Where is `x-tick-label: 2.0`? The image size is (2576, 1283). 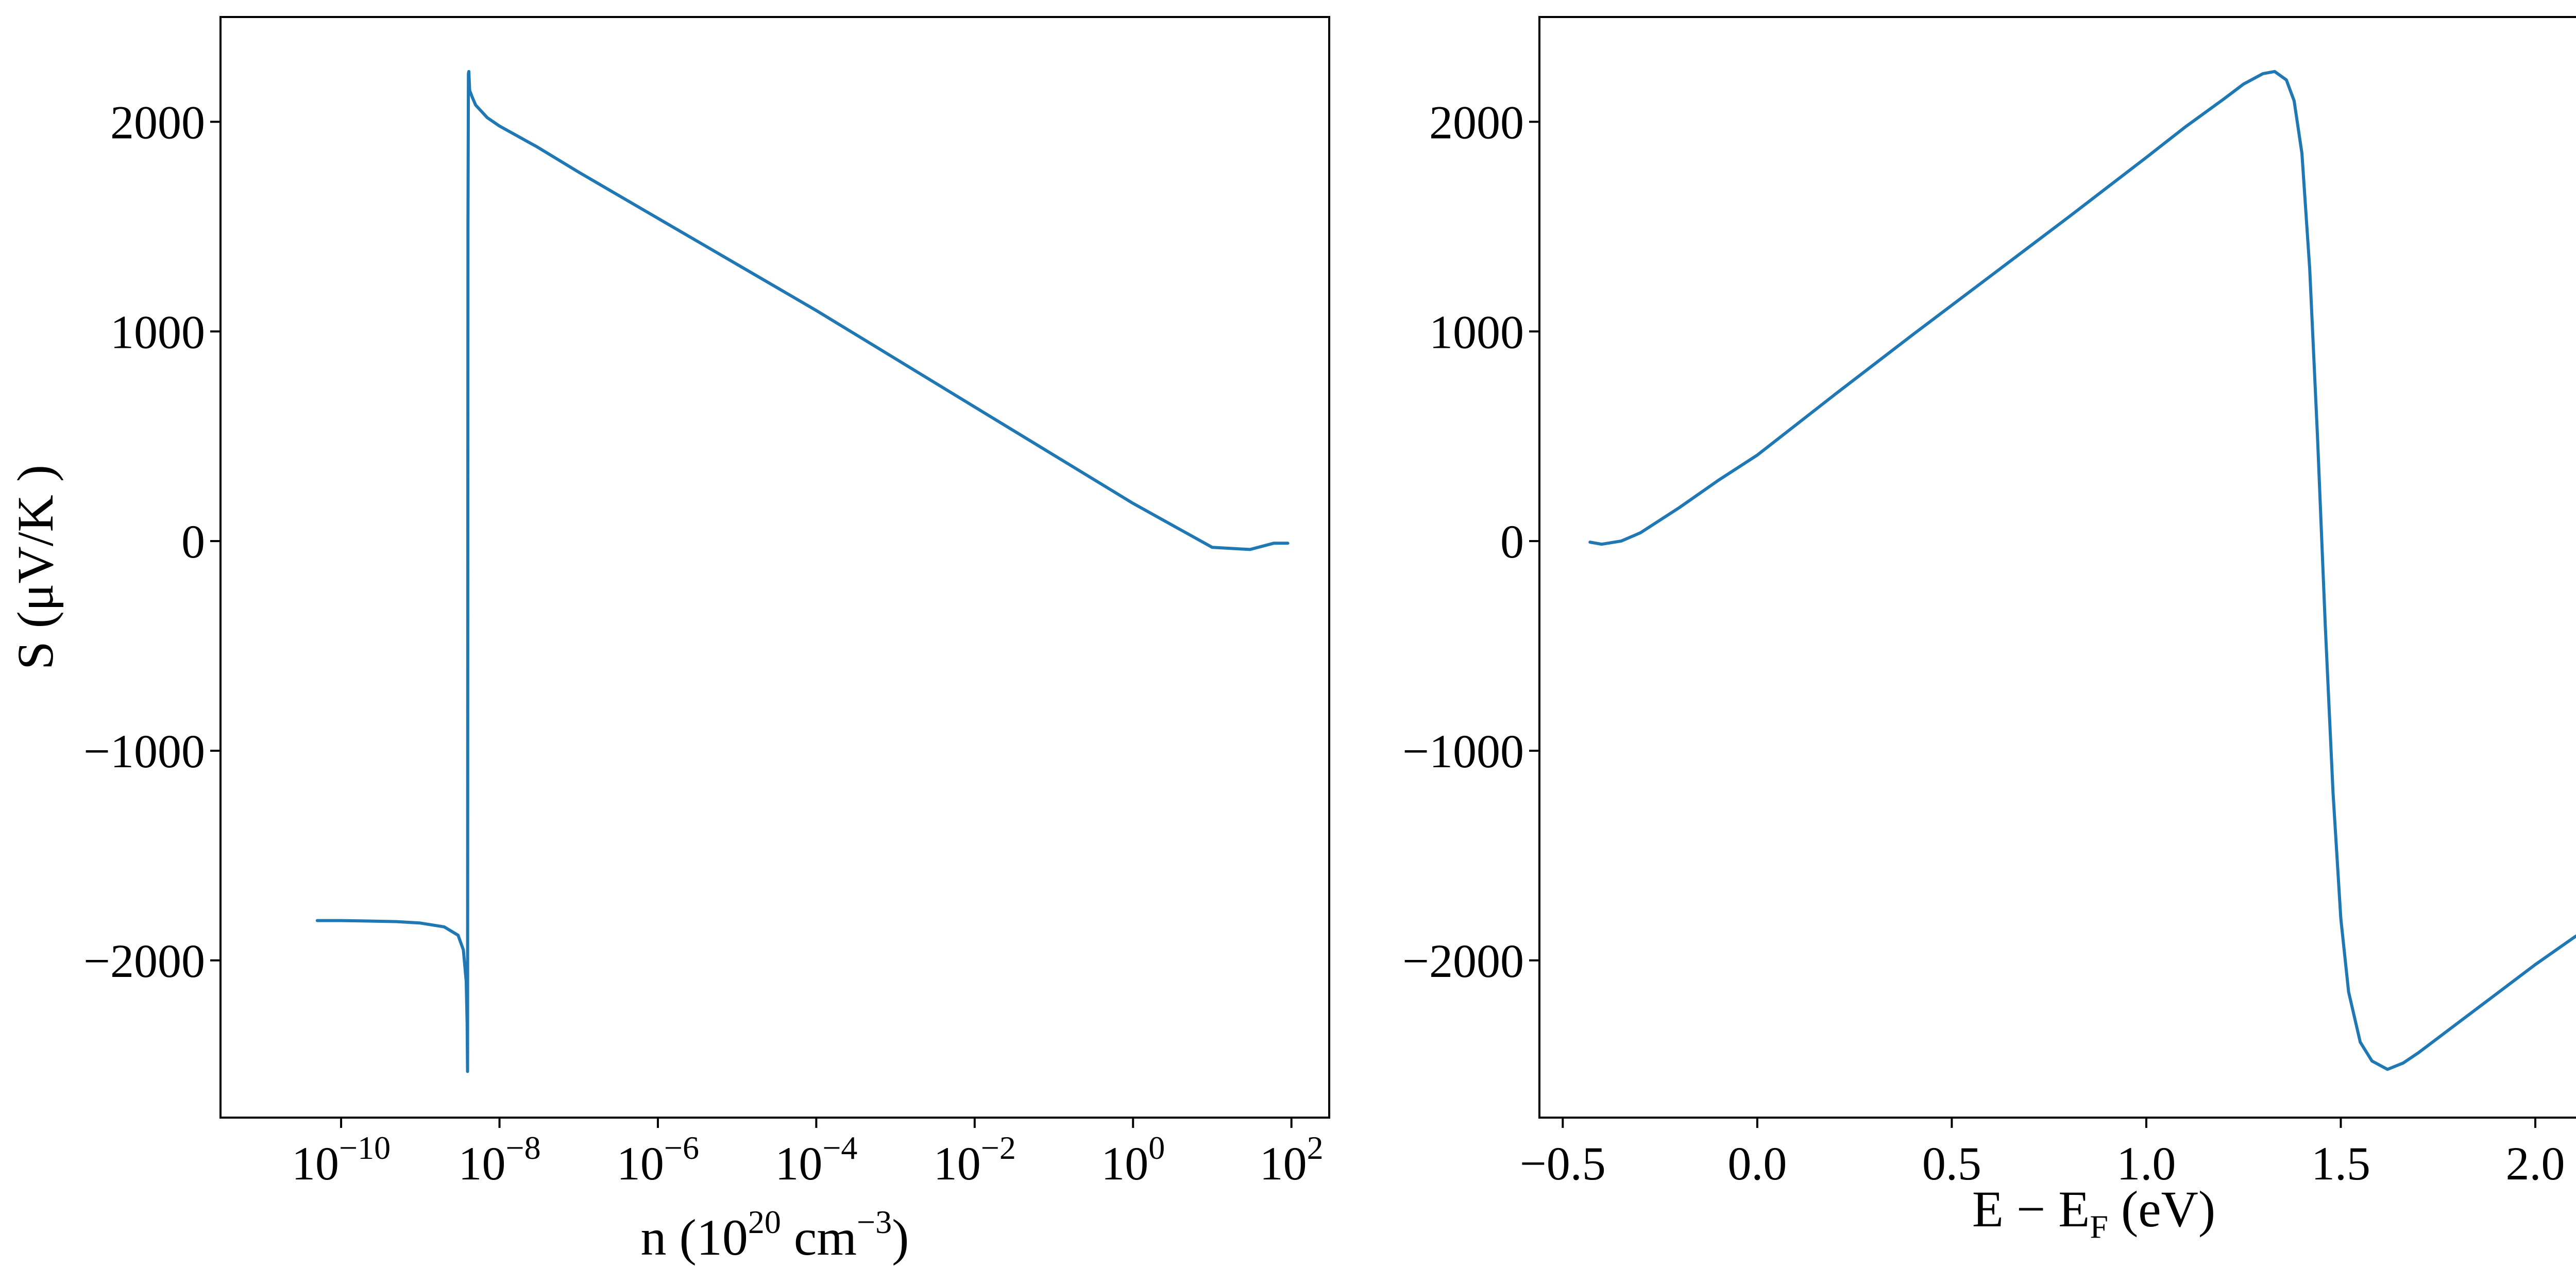 x-tick-label: 2.0 is located at coordinates (2535, 1164).